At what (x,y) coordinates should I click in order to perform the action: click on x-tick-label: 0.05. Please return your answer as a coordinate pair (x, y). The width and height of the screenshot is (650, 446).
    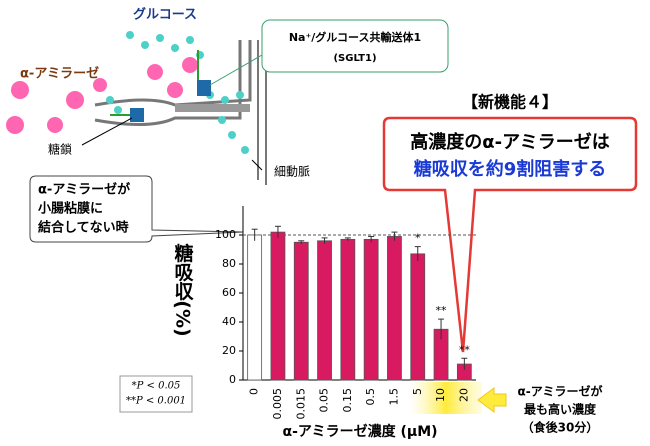
    Looking at the image, I should click on (324, 400).